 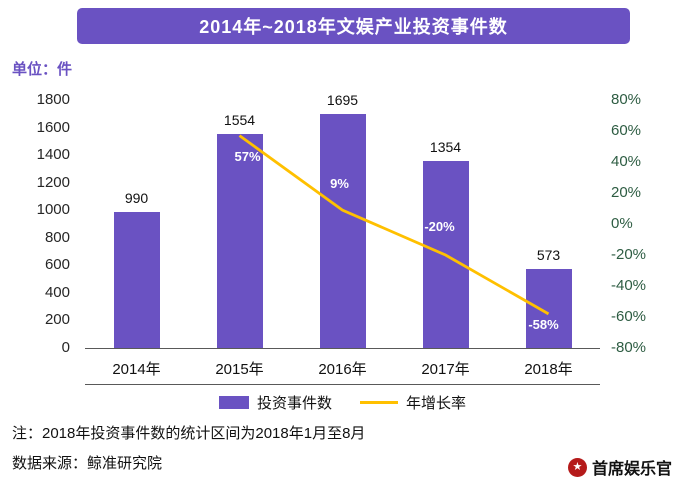 I want to click on x-axis-line, so click(x=342, y=384).